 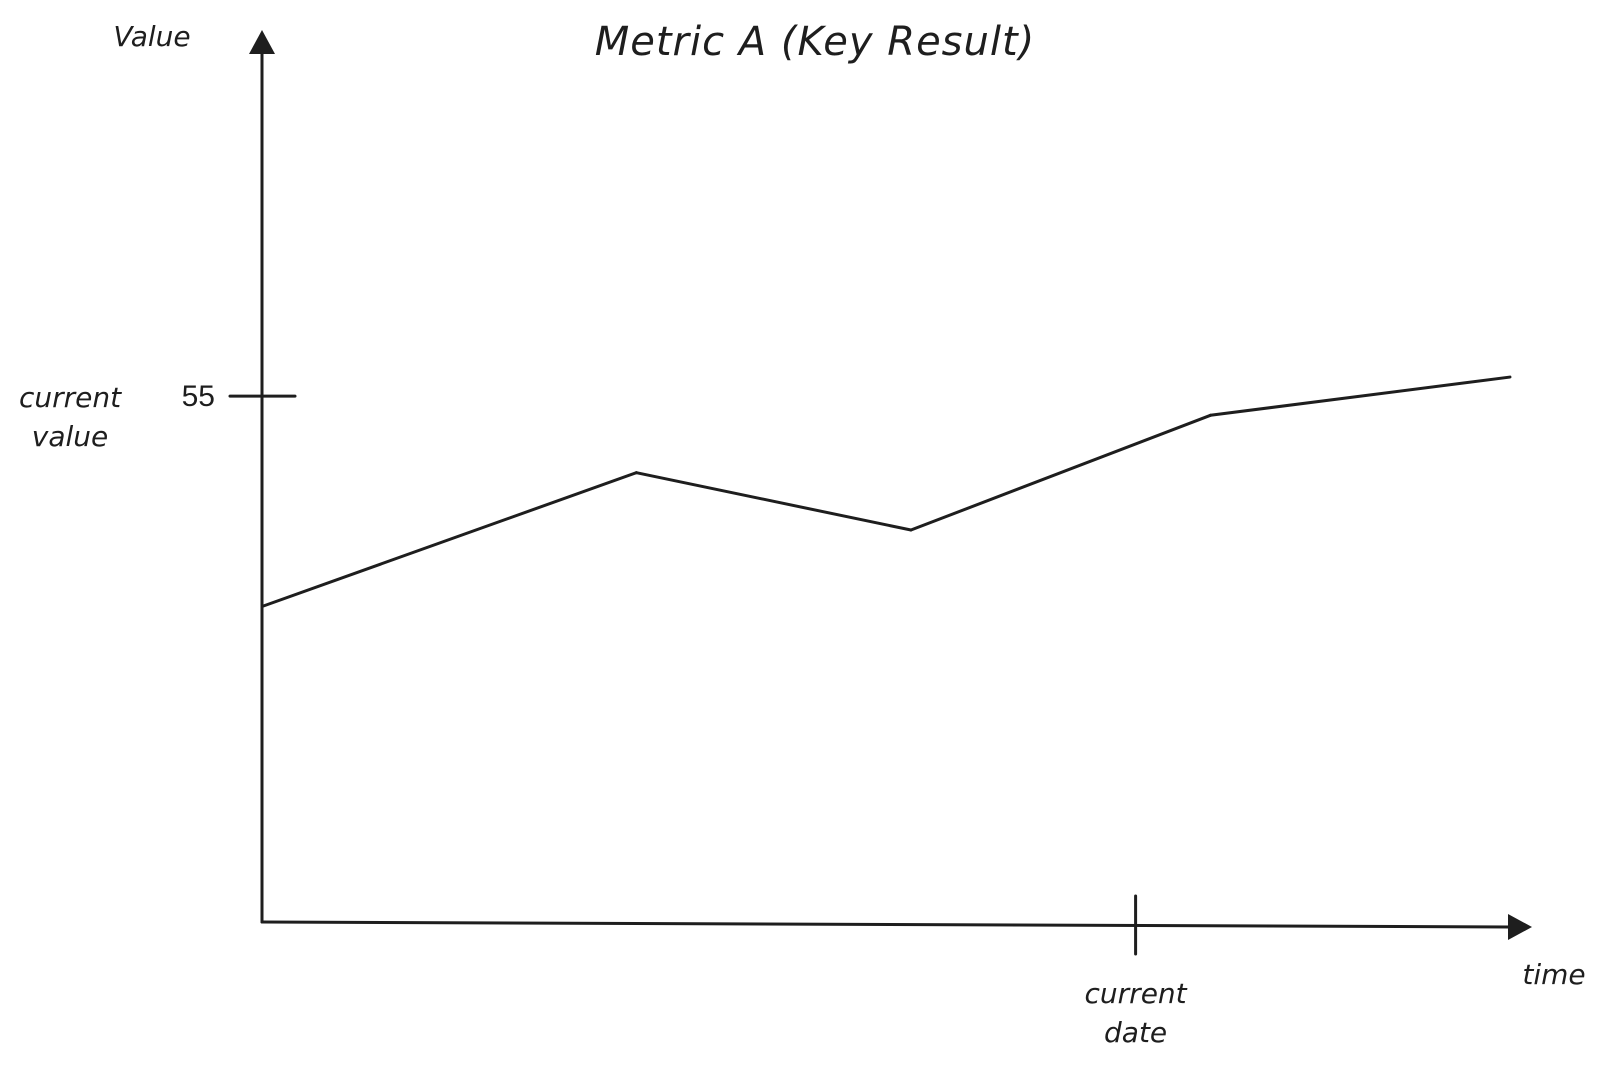 What do you see at coordinates (1135, 1032) in the screenshot?
I see `x-tick-caption-line-2: date` at bounding box center [1135, 1032].